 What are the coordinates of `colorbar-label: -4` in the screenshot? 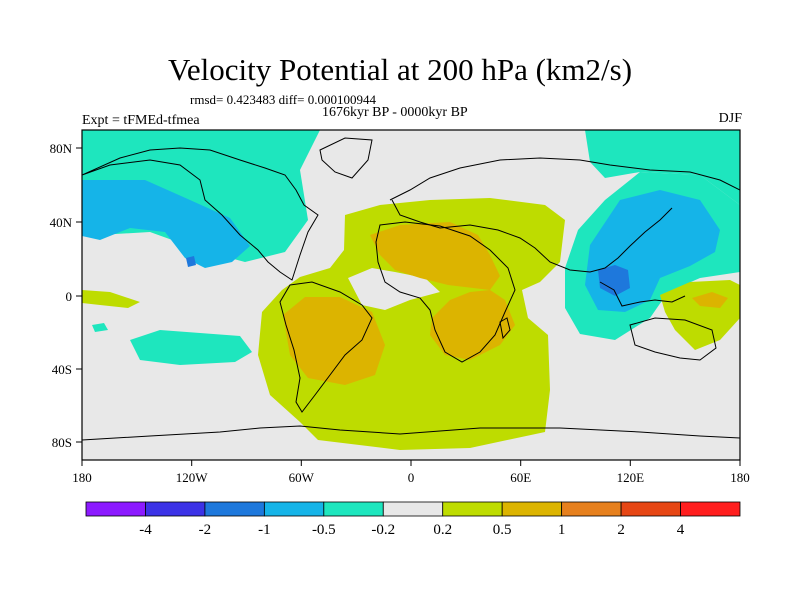 It's located at (145, 530).